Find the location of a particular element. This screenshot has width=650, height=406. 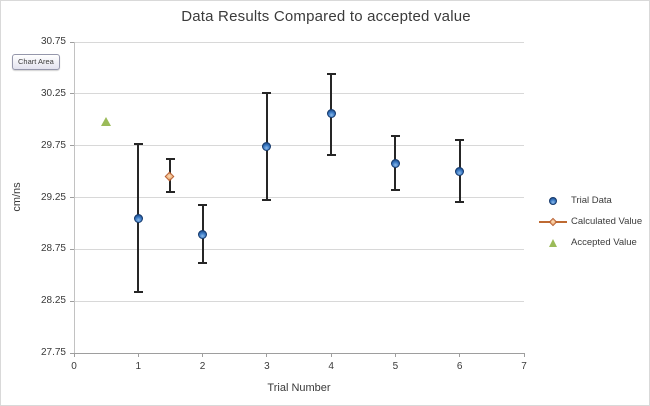

y-tick-label: 28.25 is located at coordinates (53, 301).